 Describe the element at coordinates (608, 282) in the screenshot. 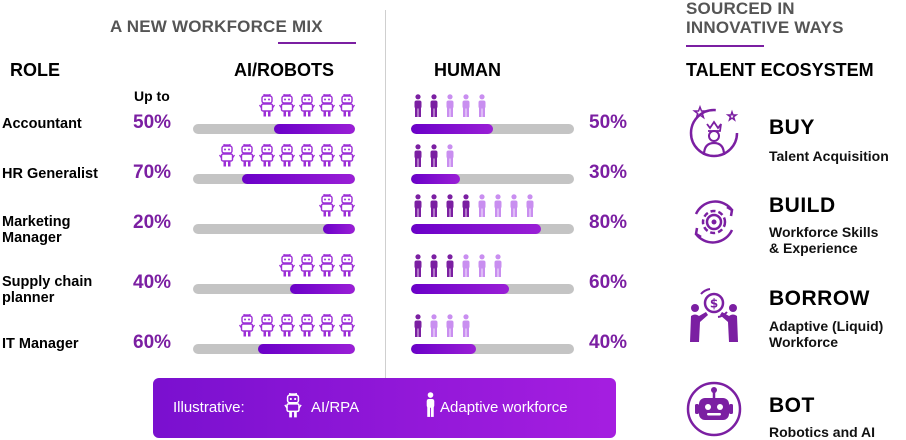

I see `human-percent: 60%` at that location.